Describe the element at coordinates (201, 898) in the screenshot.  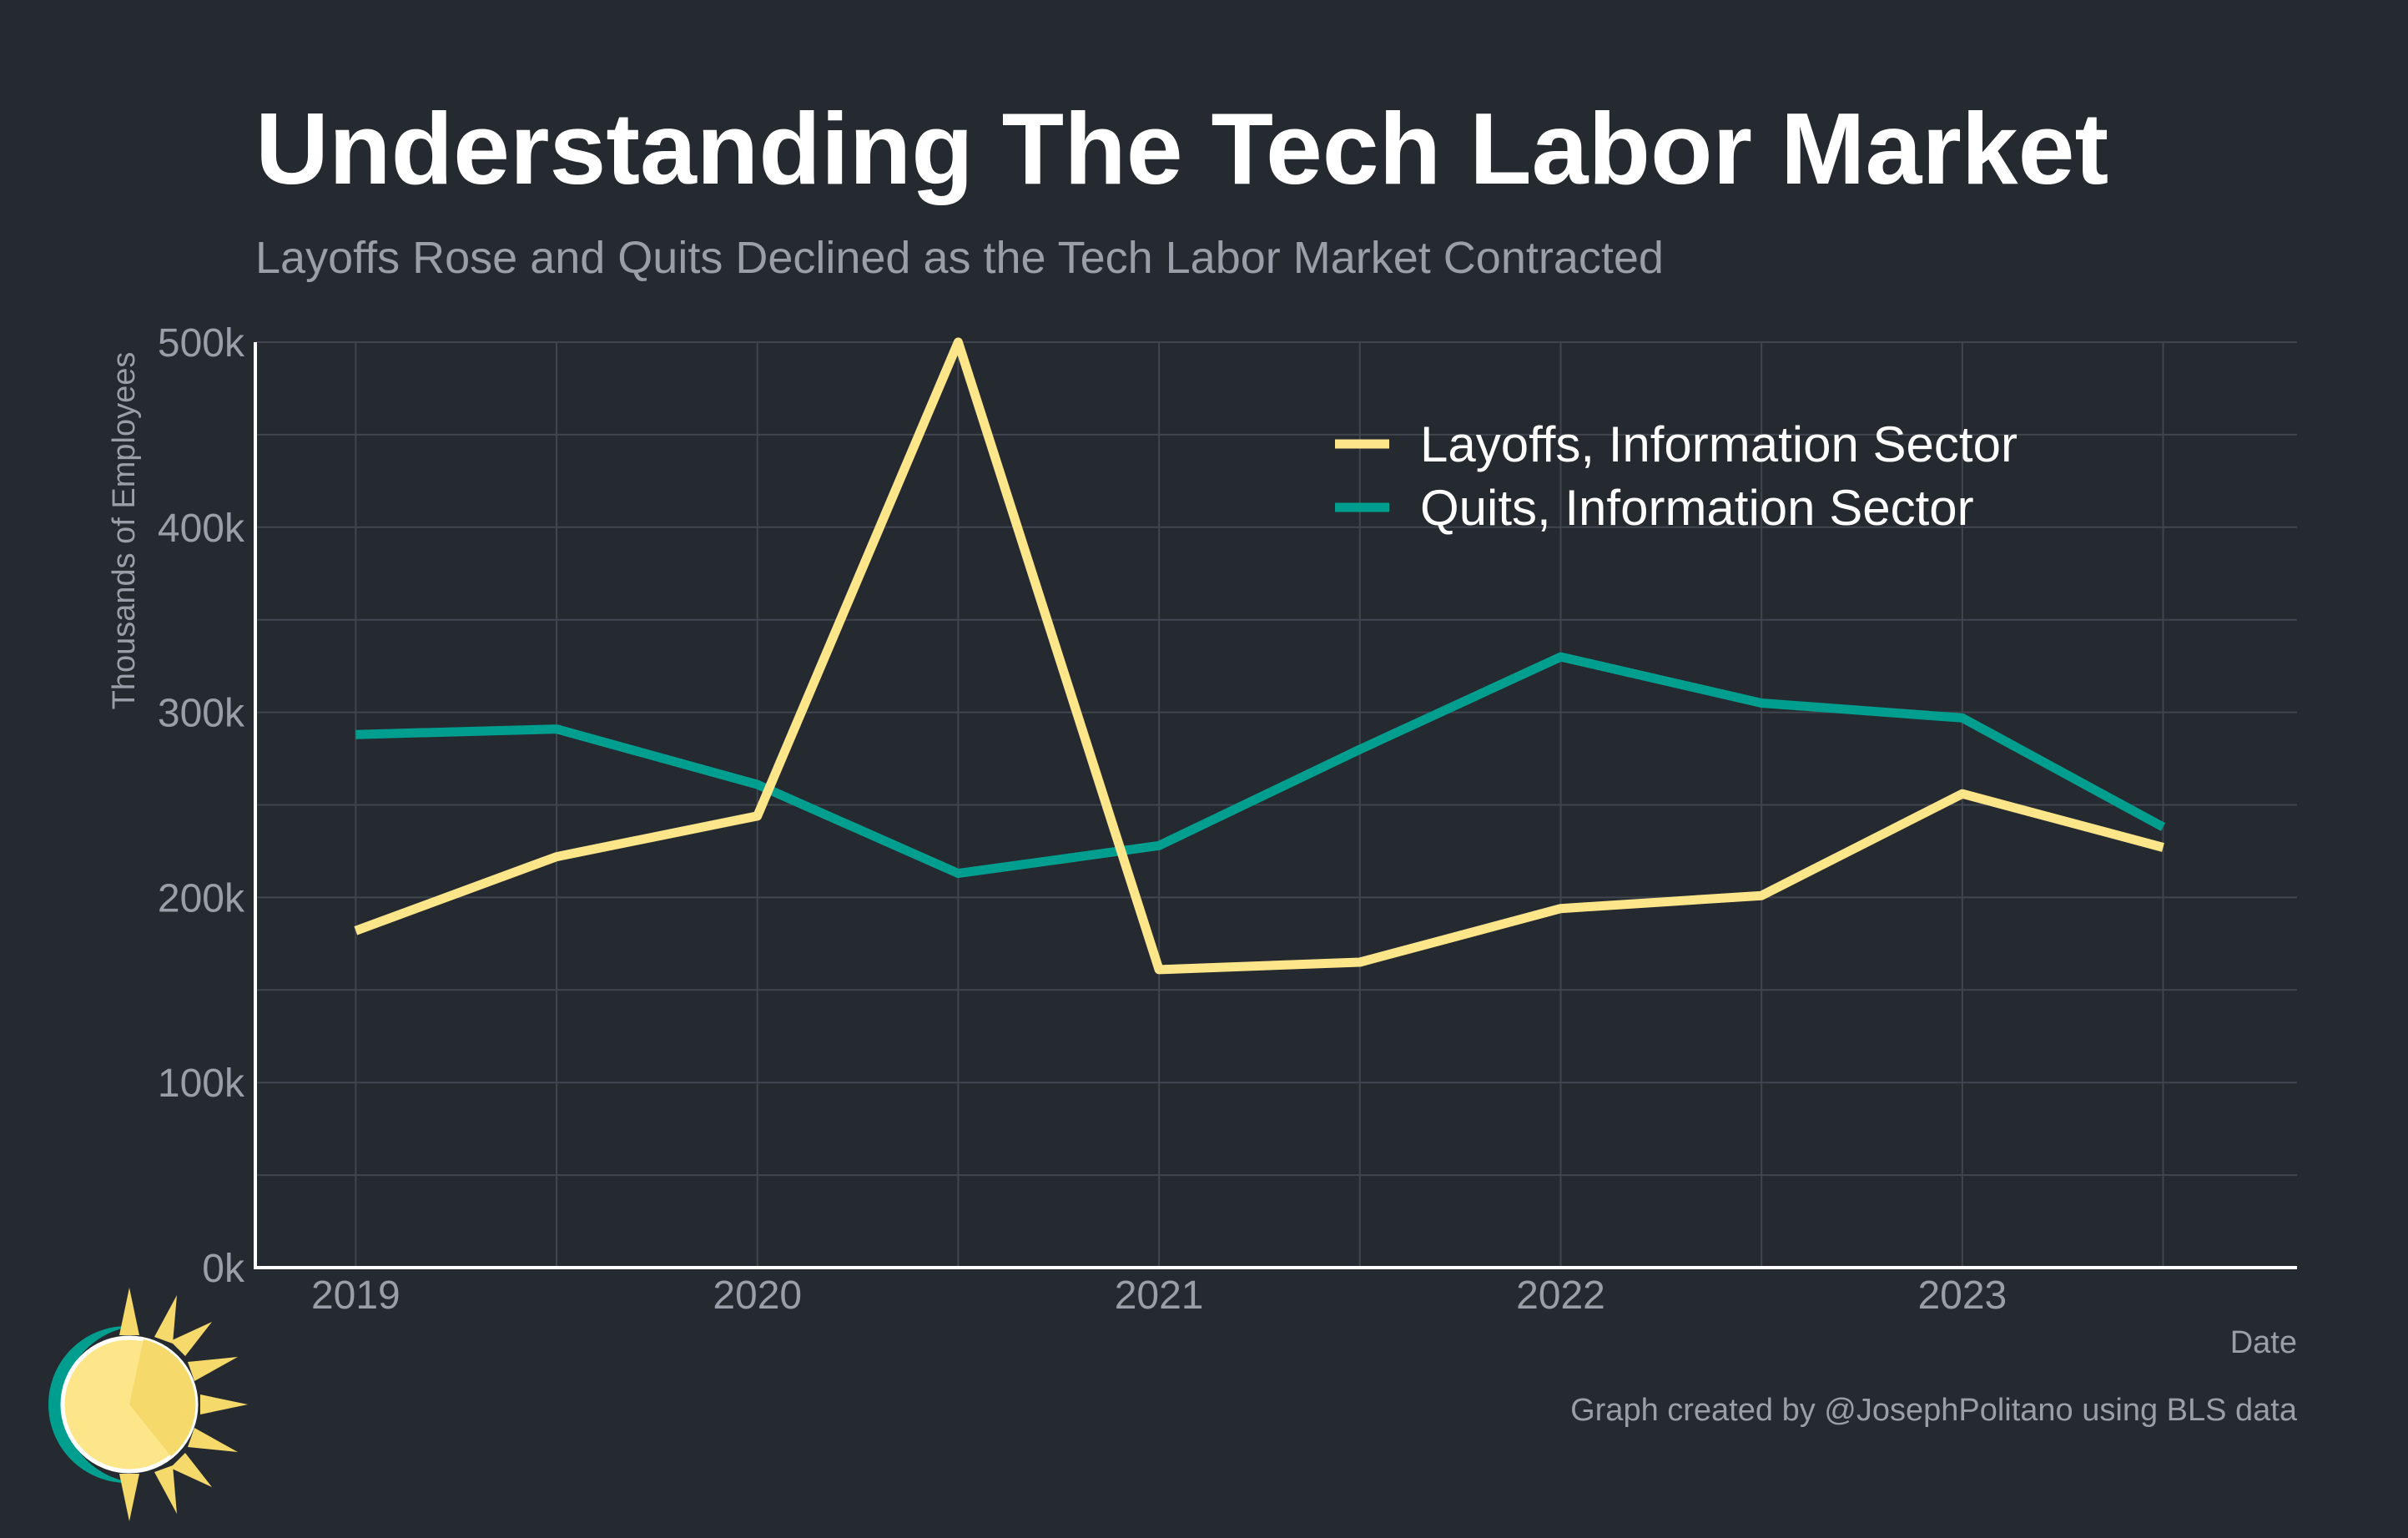
I see `y-tick-label: 200k` at that location.